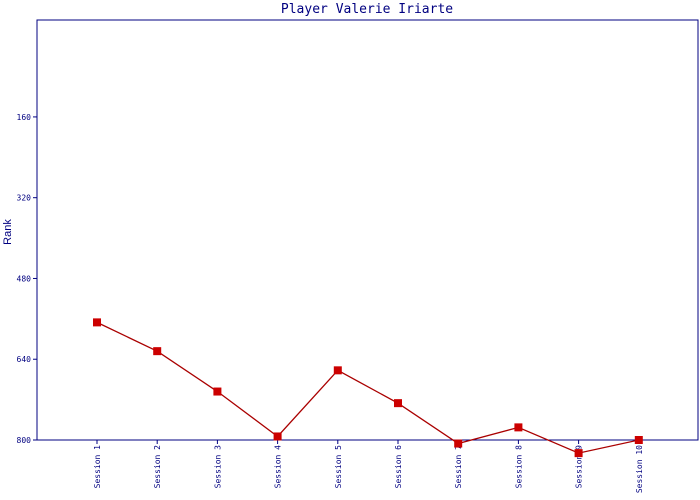 Image resolution: width=700 pixels, height=500 pixels. Describe the element at coordinates (8, 232) in the screenshot. I see `y-axis-label: Rank` at that location.